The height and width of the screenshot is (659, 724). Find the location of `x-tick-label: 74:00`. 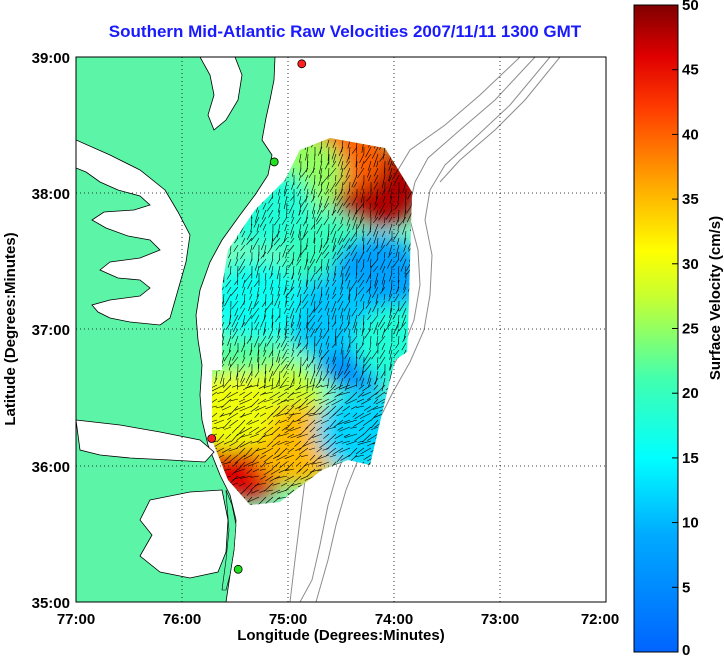

x-tick-label: 74:00 is located at coordinates (394, 619).